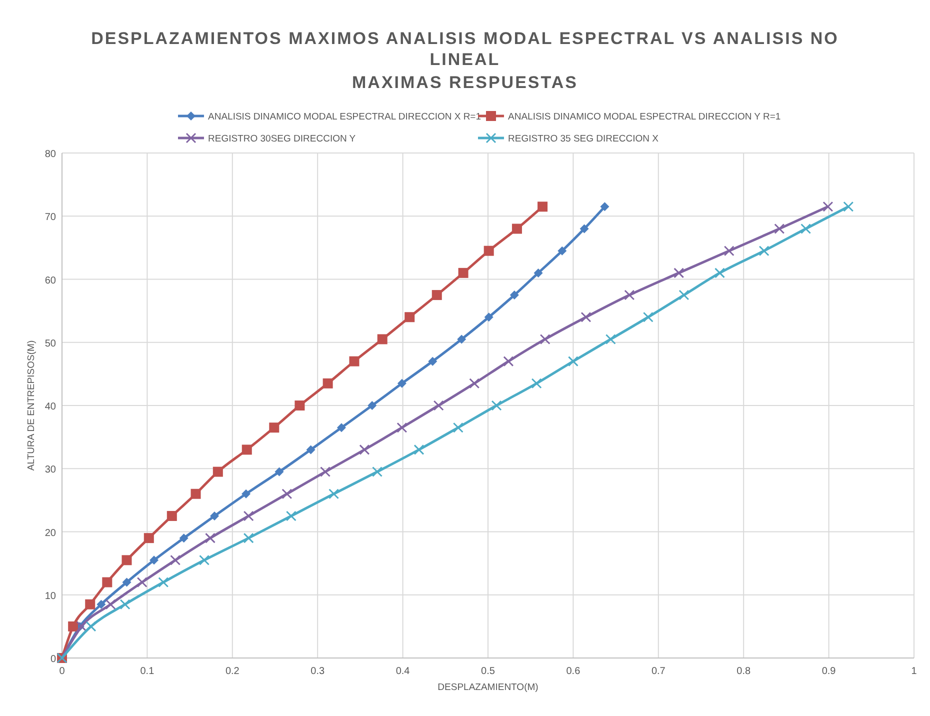 The width and height of the screenshot is (930, 716). Describe the element at coordinates (62, 671) in the screenshot. I see `x-tick-label: 0` at that location.